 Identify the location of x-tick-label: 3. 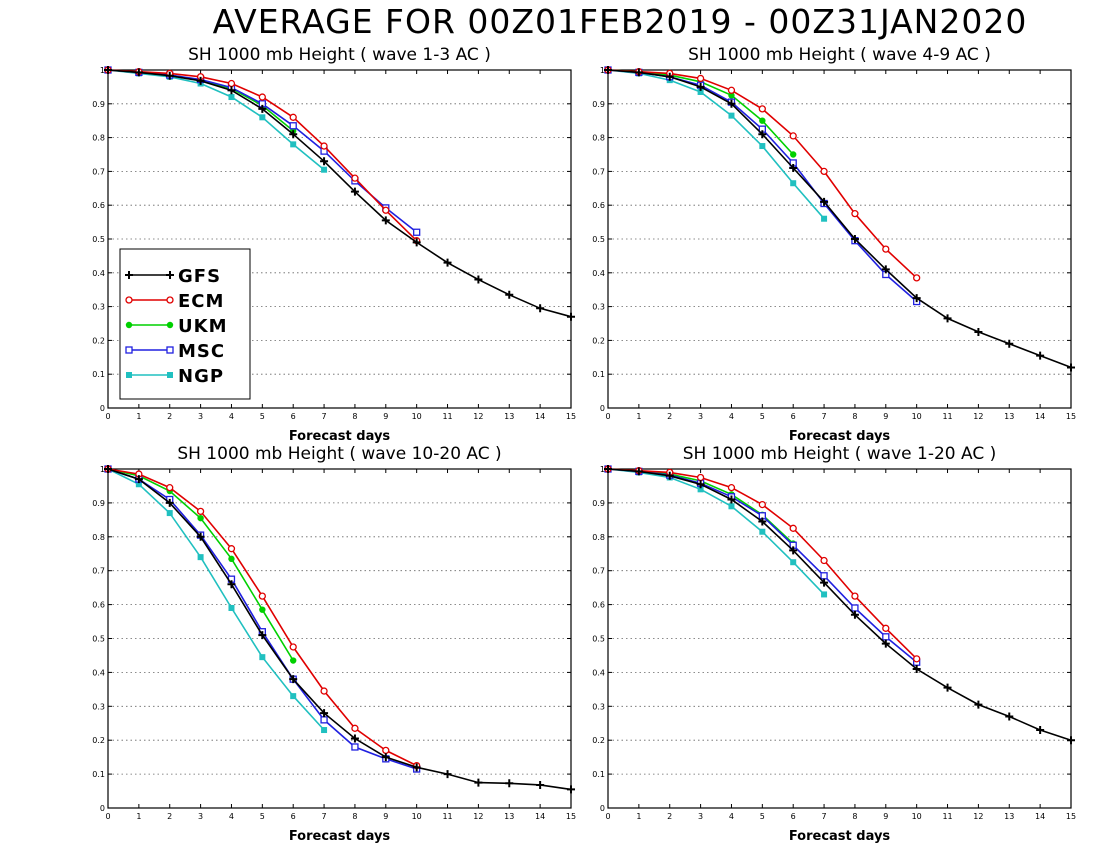
(700, 416).